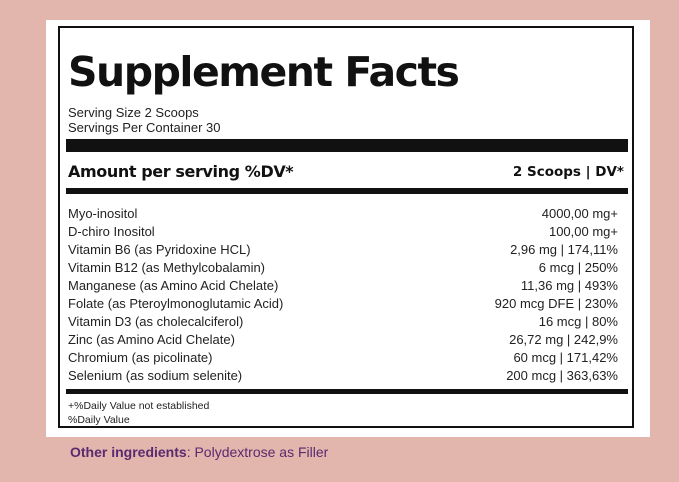  Describe the element at coordinates (151, 339) in the screenshot. I see `nutrient-name: Zinc (as Amino Acid Chelate)` at that location.